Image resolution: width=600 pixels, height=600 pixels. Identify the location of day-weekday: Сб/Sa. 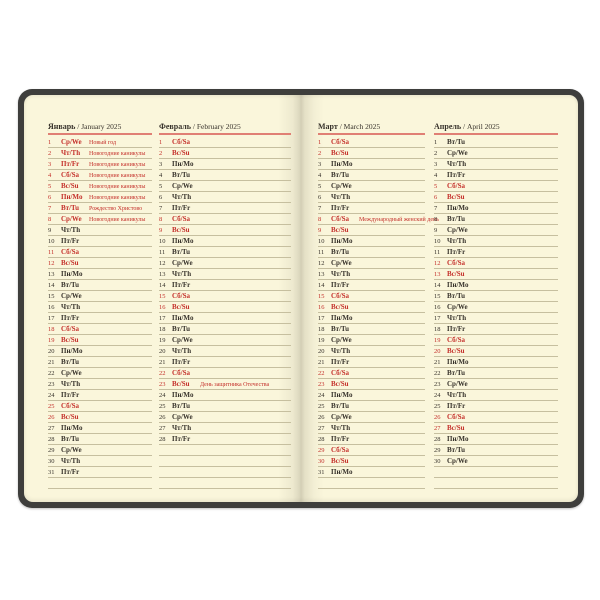
(340, 142).